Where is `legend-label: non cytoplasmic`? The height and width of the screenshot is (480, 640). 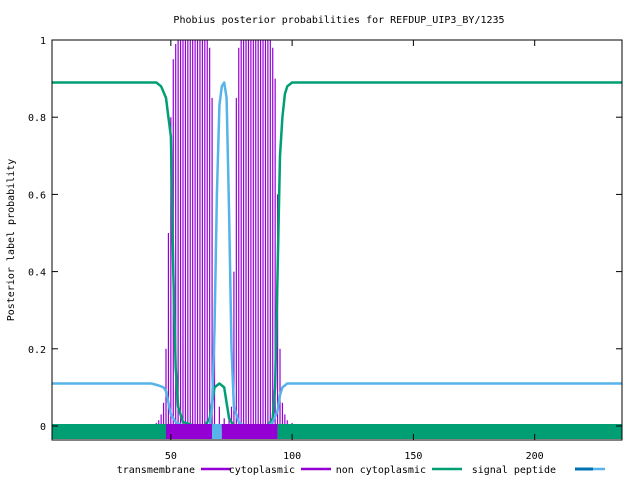 legend-label: non cytoplasmic is located at coordinates (381, 470).